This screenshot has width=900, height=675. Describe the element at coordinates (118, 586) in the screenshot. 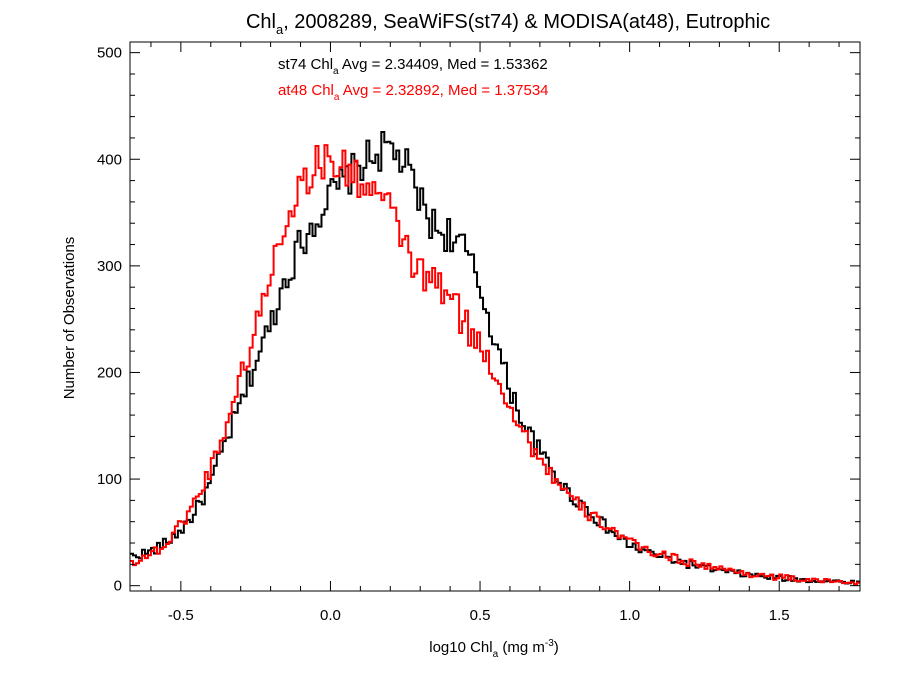

I see `y-tick-label: 0` at that location.